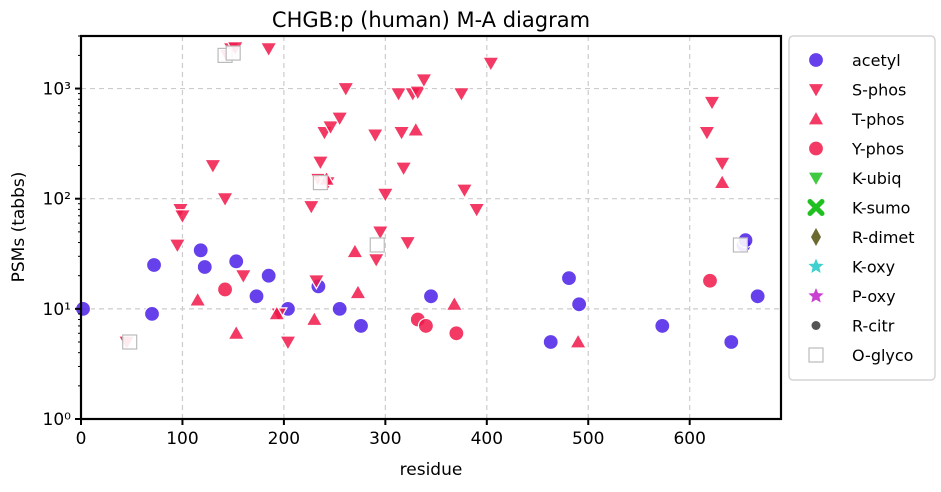 Image resolution: width=941 pixels, height=492 pixels. I want to click on y-axis-label: PSMs (tabbs), so click(19, 227).